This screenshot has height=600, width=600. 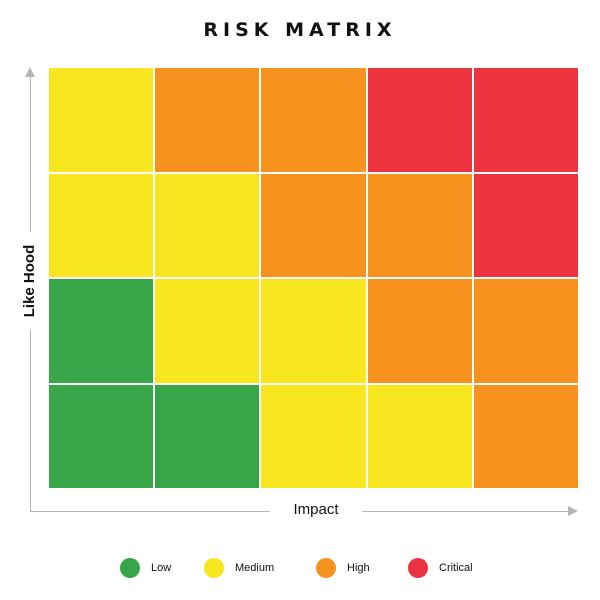 I want to click on x-axis-label: Impact, so click(x=316, y=510).